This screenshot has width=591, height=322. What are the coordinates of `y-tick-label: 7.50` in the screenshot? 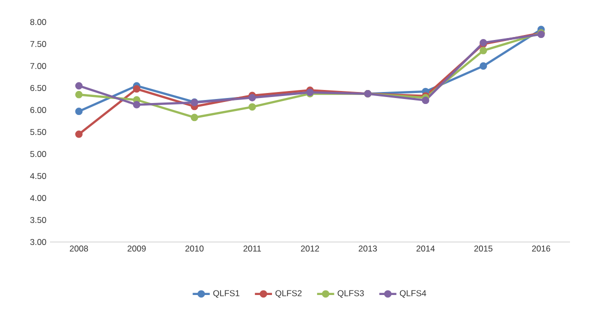 It's located at (38, 44).